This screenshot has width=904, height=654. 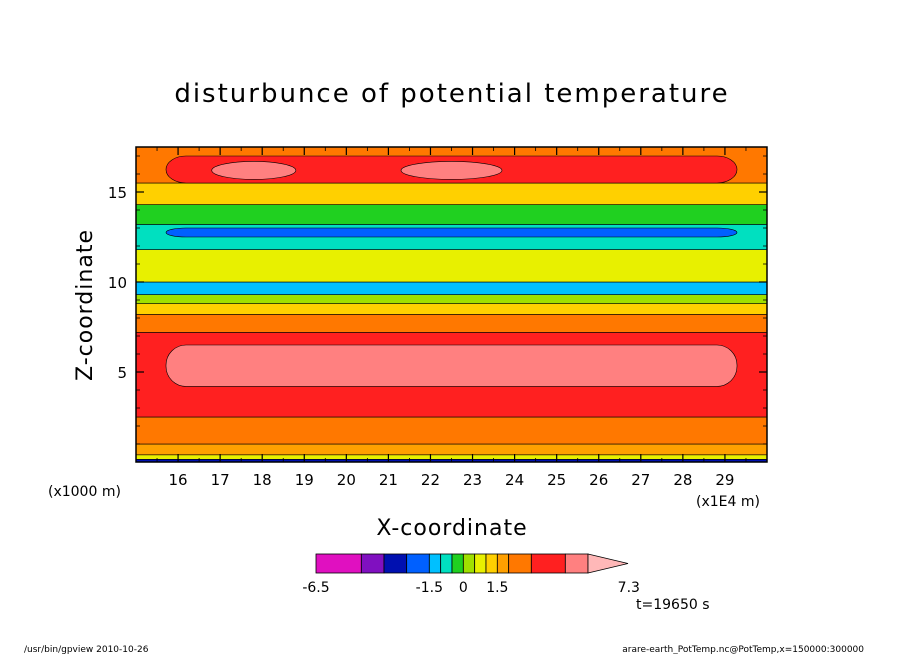 What do you see at coordinates (117, 193) in the screenshot?
I see `y-tick-label: 15` at bounding box center [117, 193].